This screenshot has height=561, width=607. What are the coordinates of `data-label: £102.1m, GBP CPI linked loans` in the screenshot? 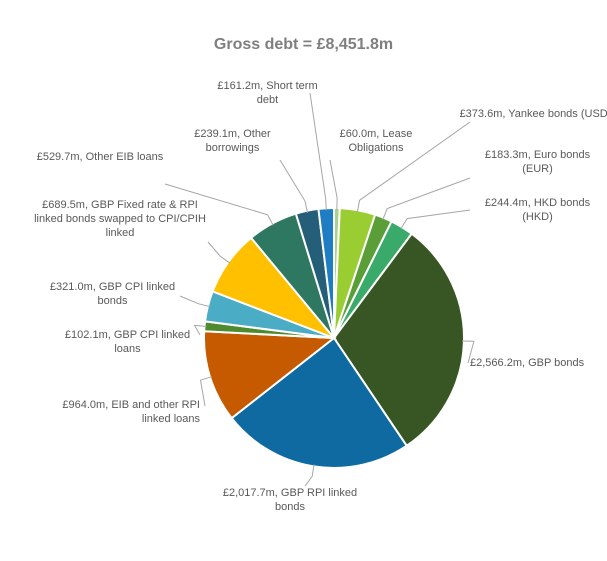 It's located at (127, 342).